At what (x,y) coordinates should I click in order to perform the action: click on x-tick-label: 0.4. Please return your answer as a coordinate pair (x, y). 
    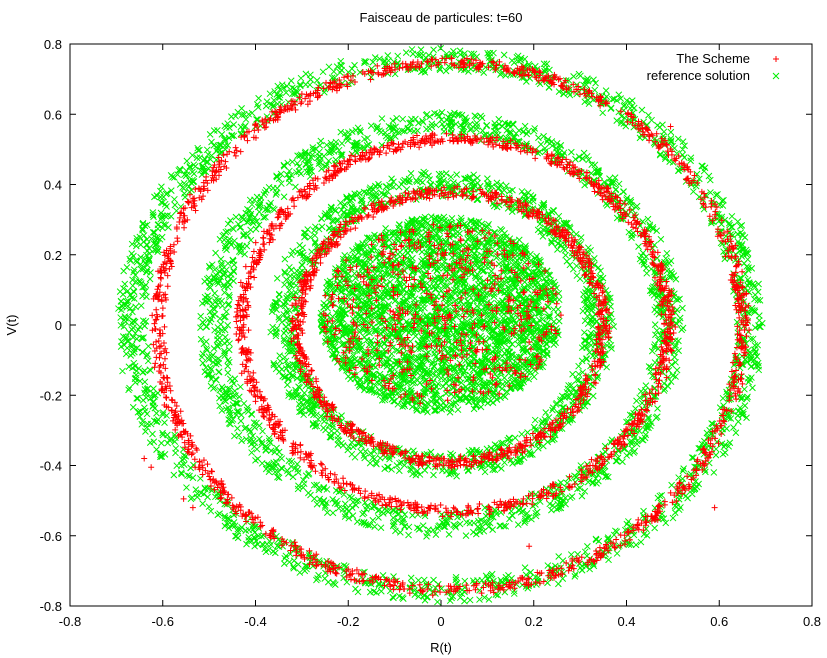
    Looking at the image, I should click on (626, 621).